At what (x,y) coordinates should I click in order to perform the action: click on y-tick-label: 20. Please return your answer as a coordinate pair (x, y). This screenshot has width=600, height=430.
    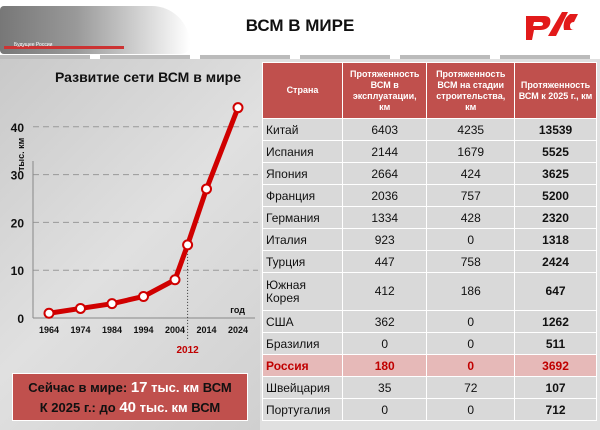
    Looking at the image, I should click on (18, 223).